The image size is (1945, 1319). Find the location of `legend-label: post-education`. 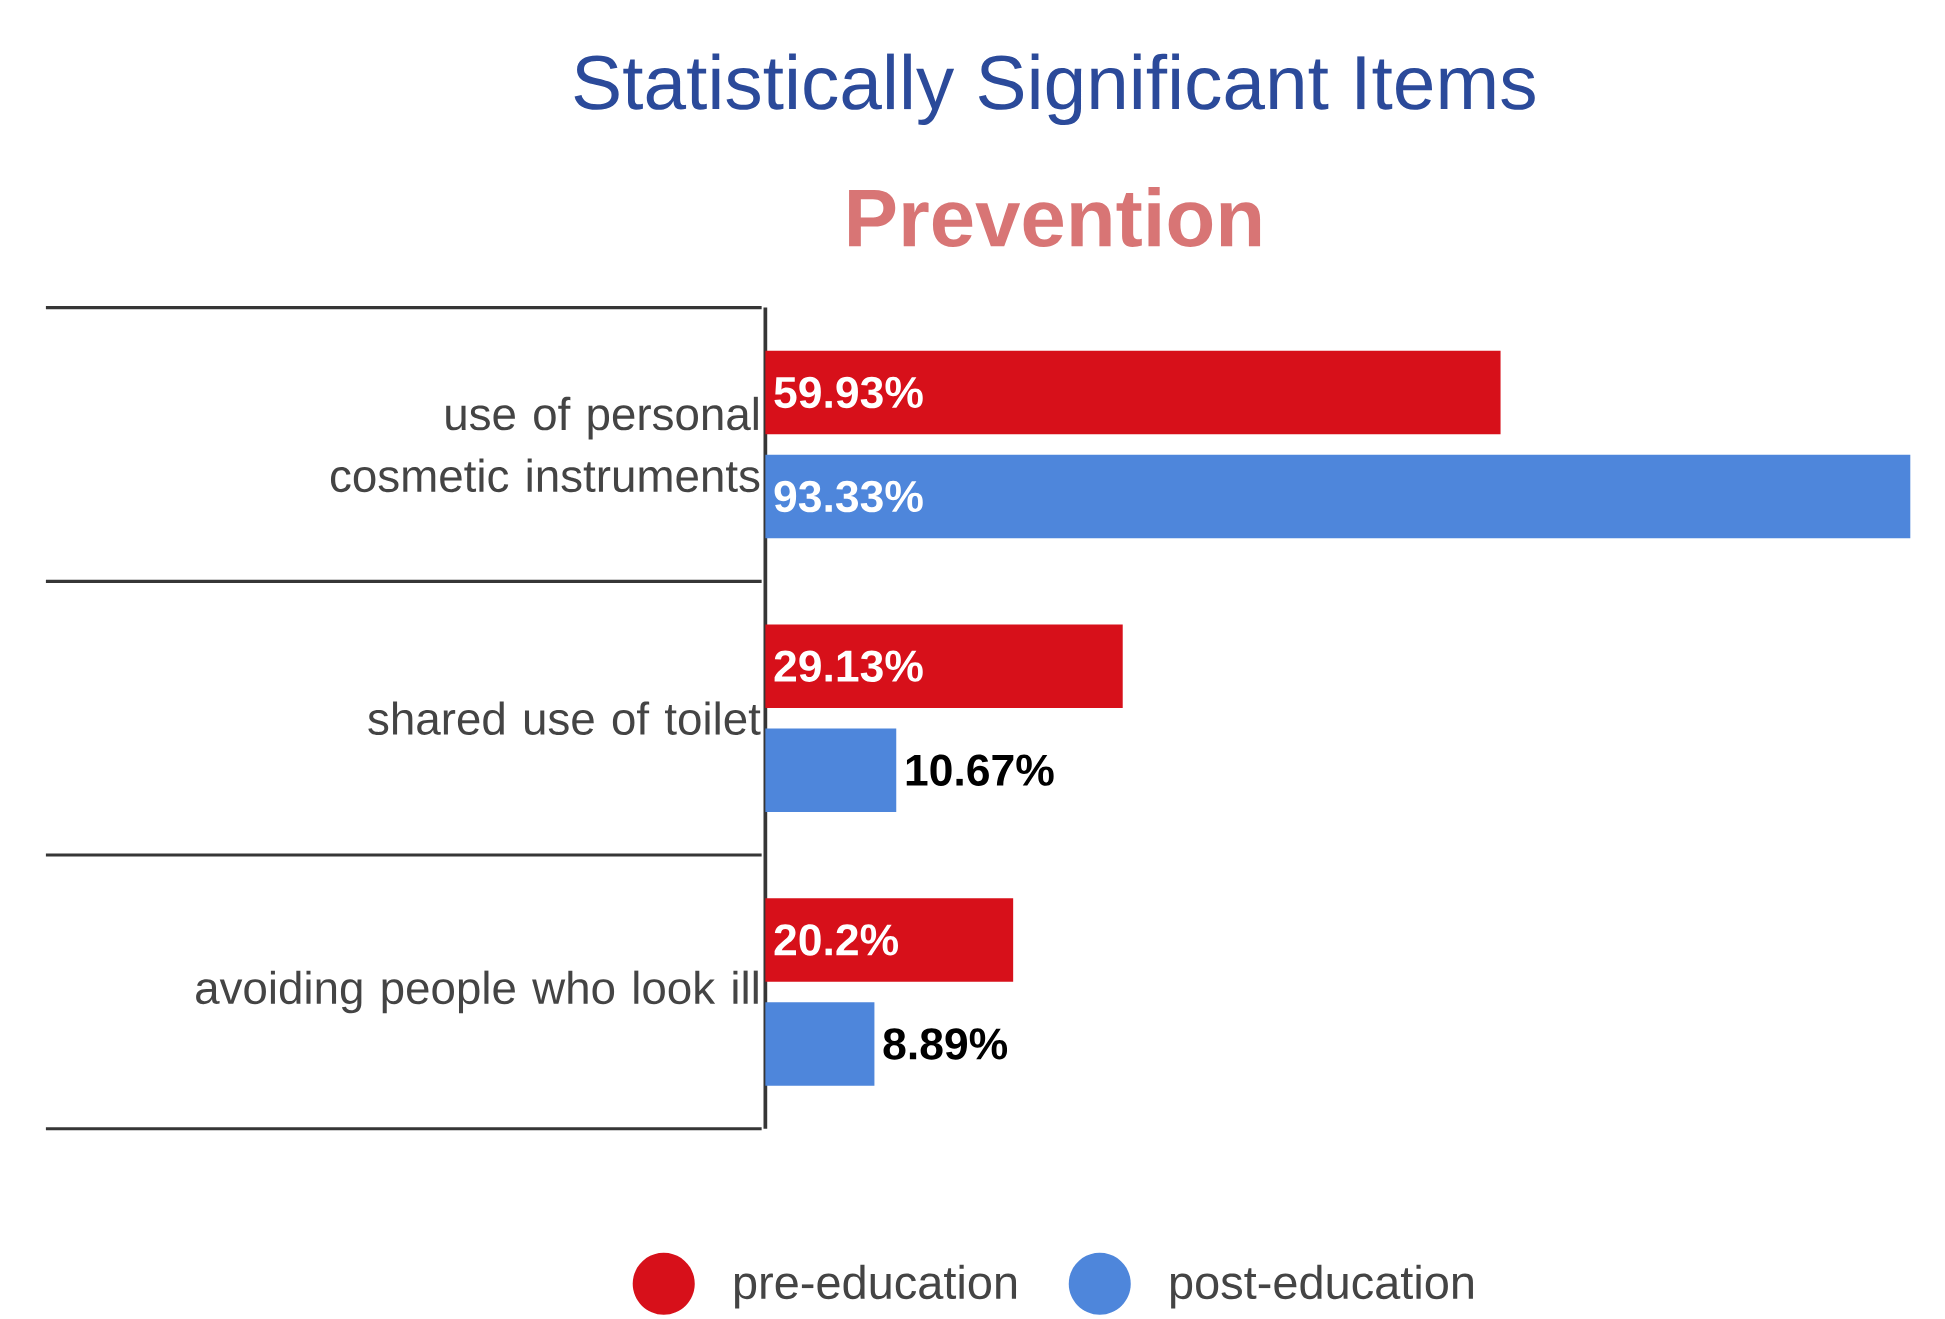

legend-label: post-education is located at coordinates (1322, 1286).